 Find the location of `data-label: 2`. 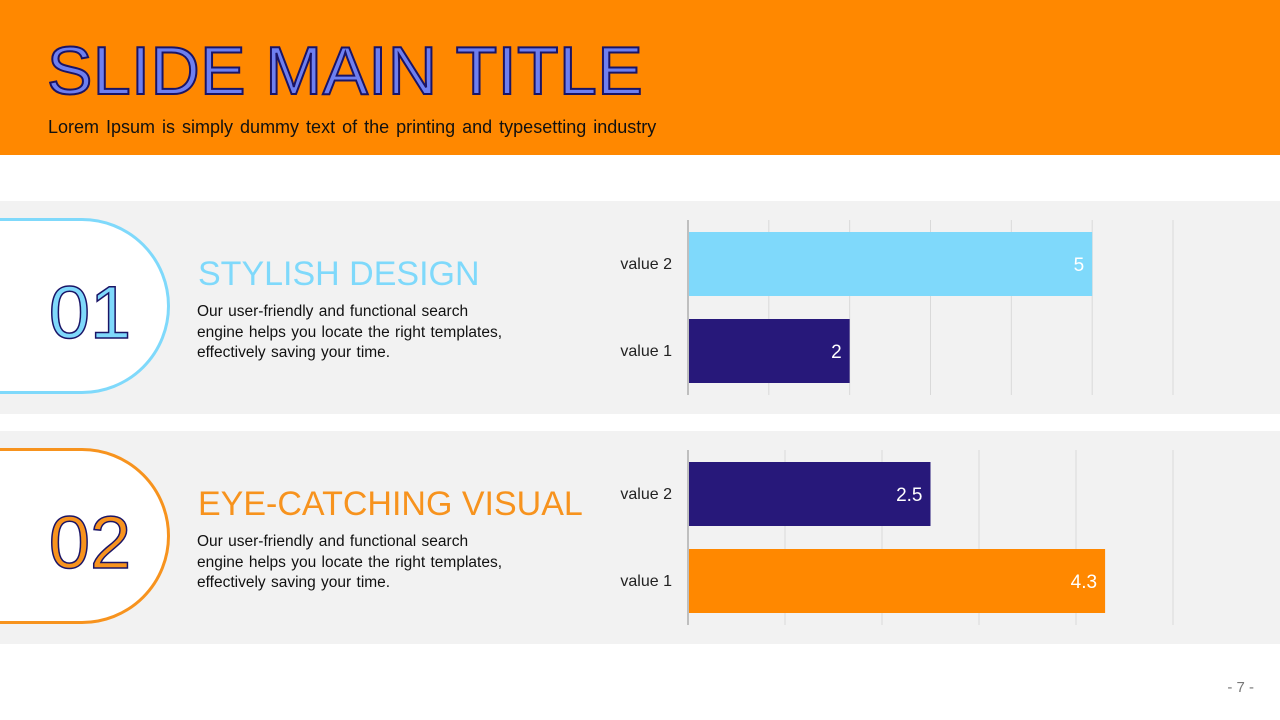

data-label: 2 is located at coordinates (836, 352).